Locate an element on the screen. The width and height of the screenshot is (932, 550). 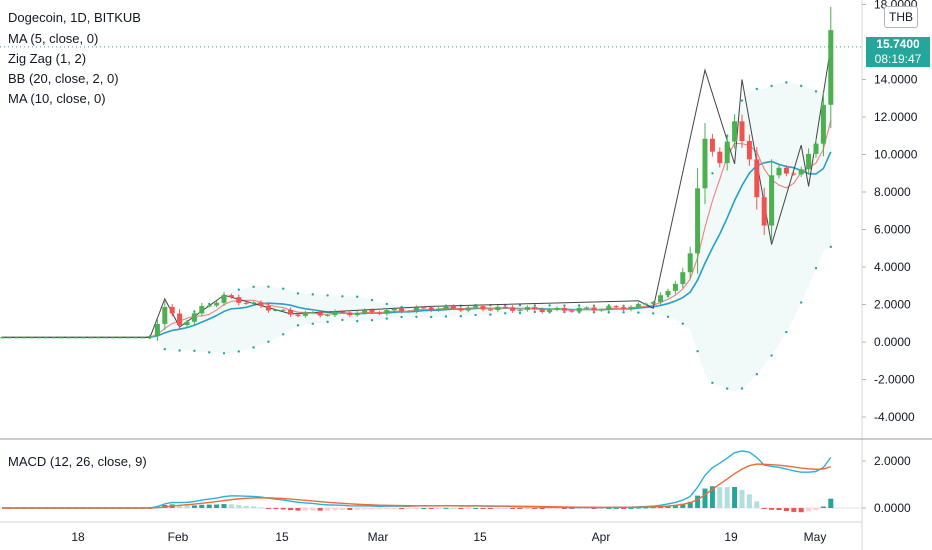
indicator-ma10: MA (10, close, 0) is located at coordinates (57, 98).